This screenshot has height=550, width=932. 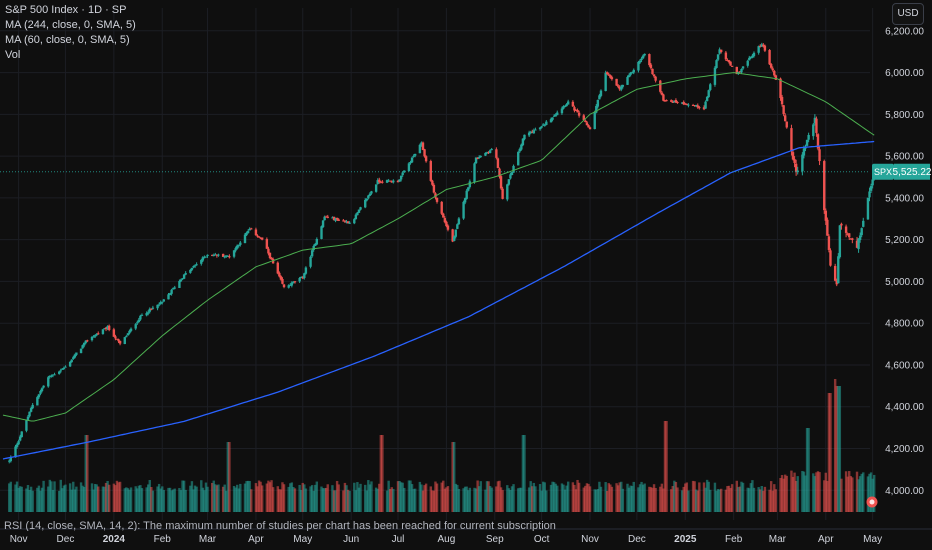 I want to click on currency-button: USD, so click(x=908, y=14).